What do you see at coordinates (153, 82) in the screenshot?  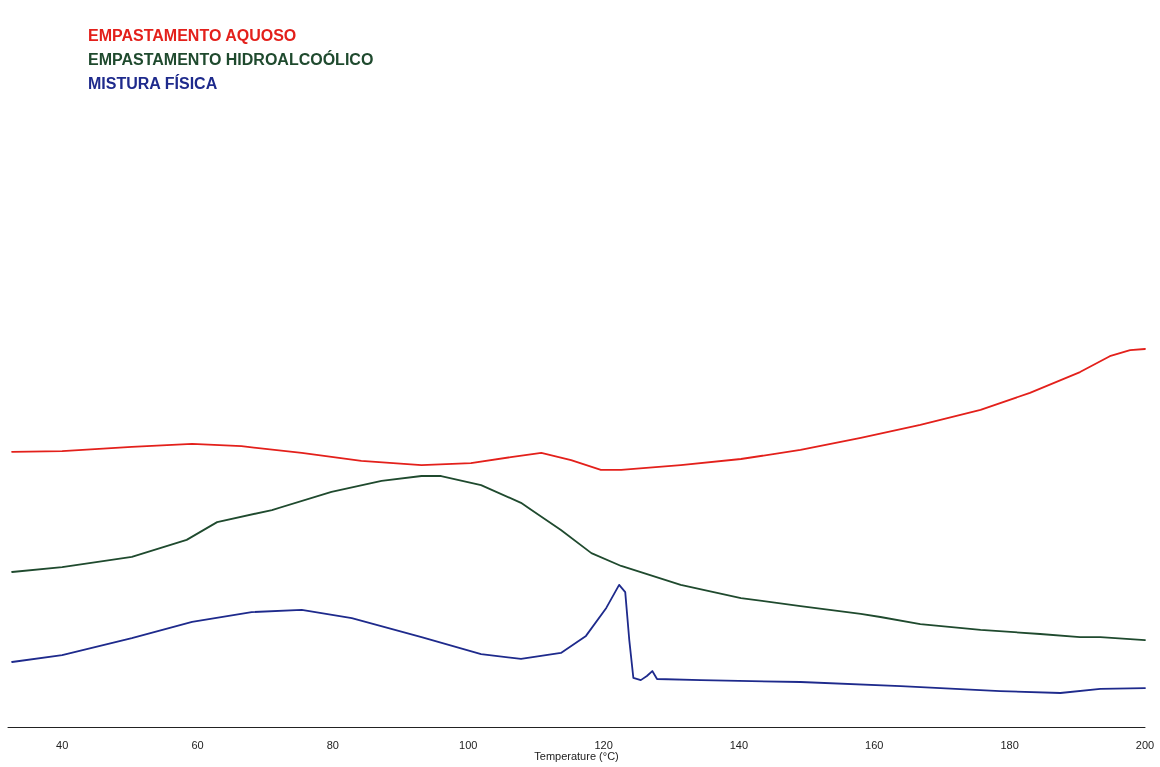 I see `text: MISTURA FÍSICA` at bounding box center [153, 82].